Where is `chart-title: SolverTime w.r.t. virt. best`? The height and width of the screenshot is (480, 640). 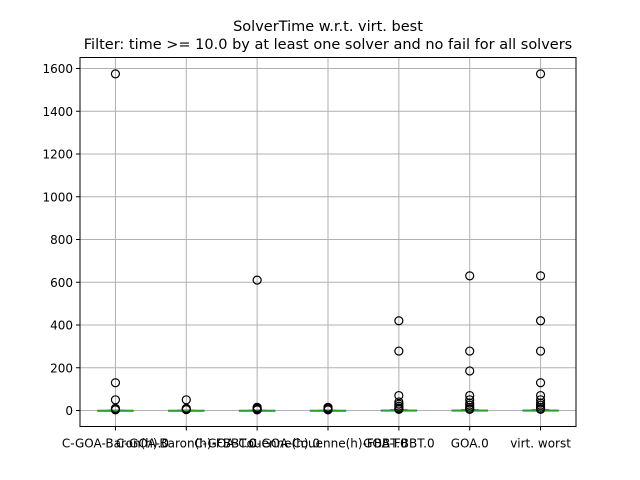 chart-title: SolverTime w.r.t. virt. best is located at coordinates (328, 27).